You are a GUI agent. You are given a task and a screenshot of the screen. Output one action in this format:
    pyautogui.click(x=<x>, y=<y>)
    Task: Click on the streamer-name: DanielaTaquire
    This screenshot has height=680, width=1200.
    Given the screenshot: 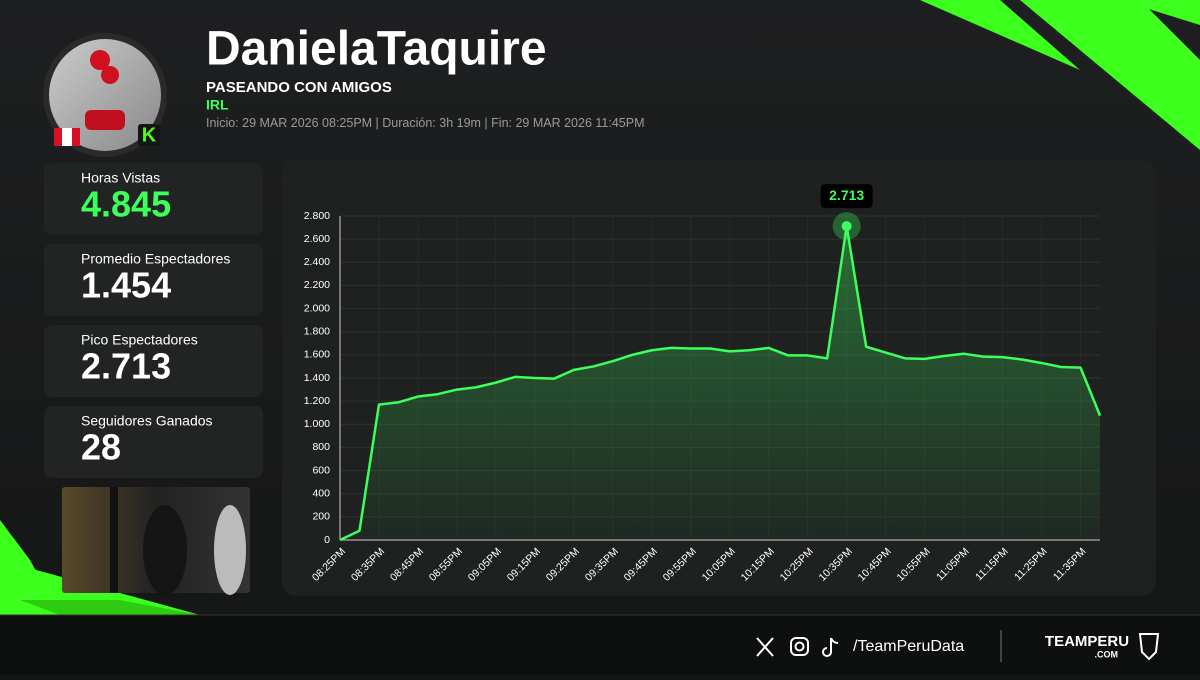 What is the action you would take?
    pyautogui.click(x=376, y=49)
    